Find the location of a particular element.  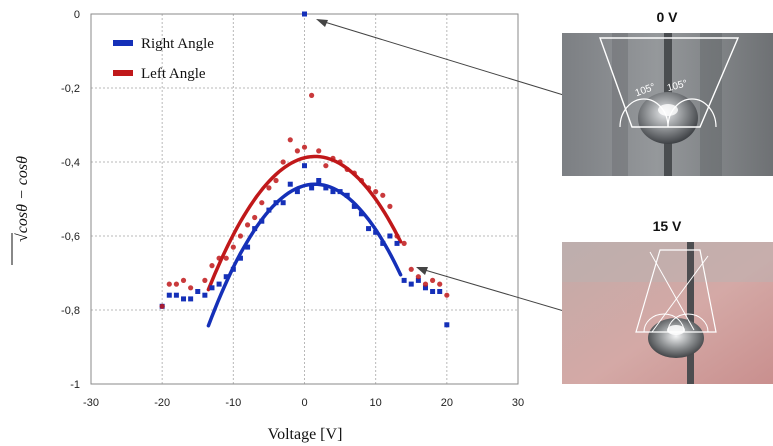

legend: Right Angle Left Angle is located at coordinates (163, 59).